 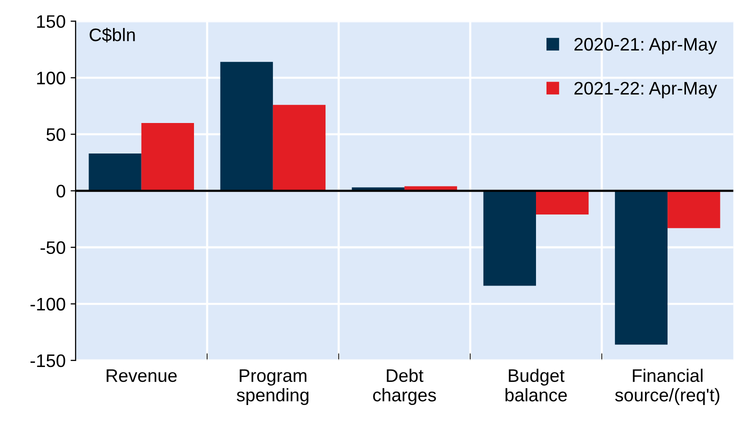 What do you see at coordinates (51, 78) in the screenshot?
I see `y-tick-label: 100` at bounding box center [51, 78].